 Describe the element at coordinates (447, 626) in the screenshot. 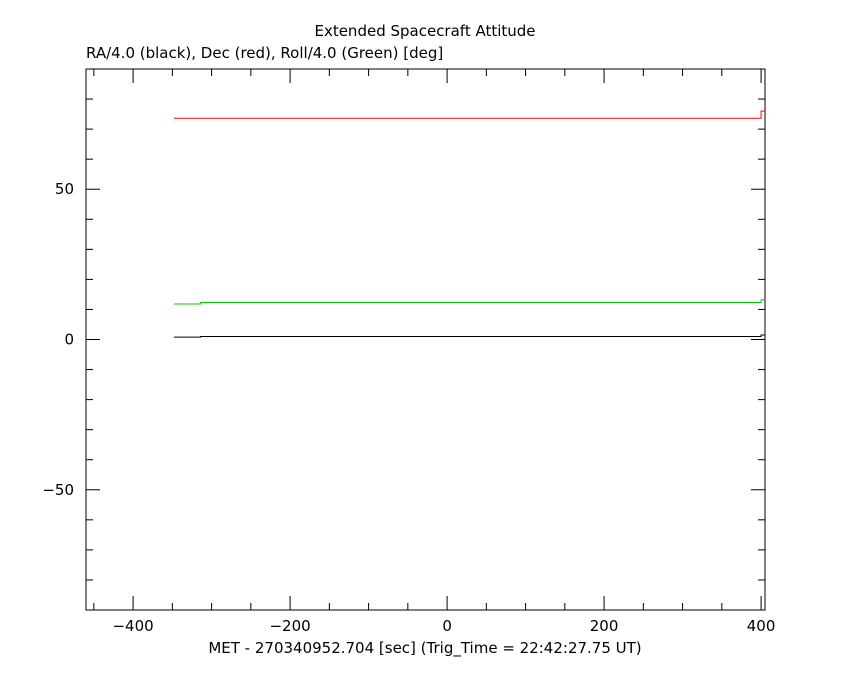

I see `x-tick-label: 0` at that location.